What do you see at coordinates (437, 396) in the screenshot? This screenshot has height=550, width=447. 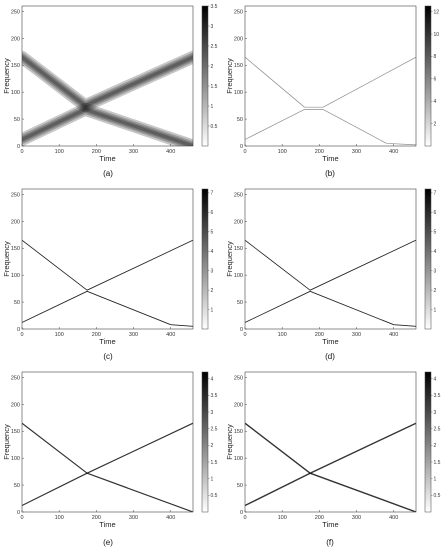 I see `colorbar-tick-label: 3.5` at bounding box center [437, 396].